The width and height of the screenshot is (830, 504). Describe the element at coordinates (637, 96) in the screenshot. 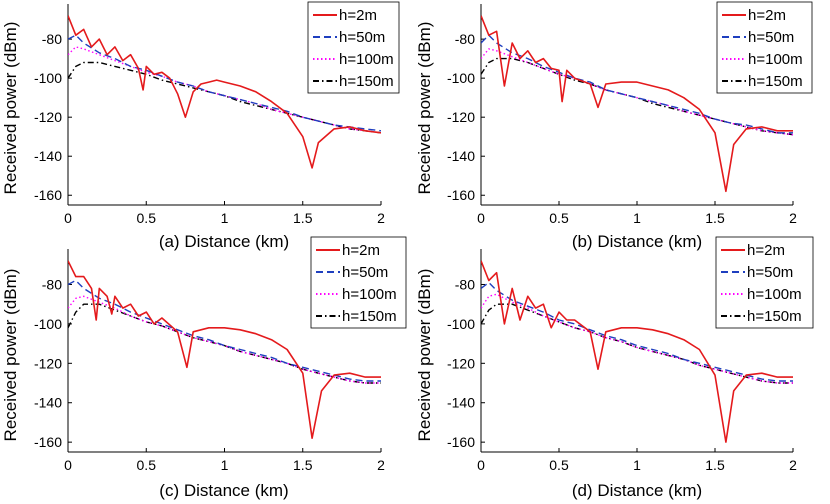

I see `series-line-h=150m` at that location.